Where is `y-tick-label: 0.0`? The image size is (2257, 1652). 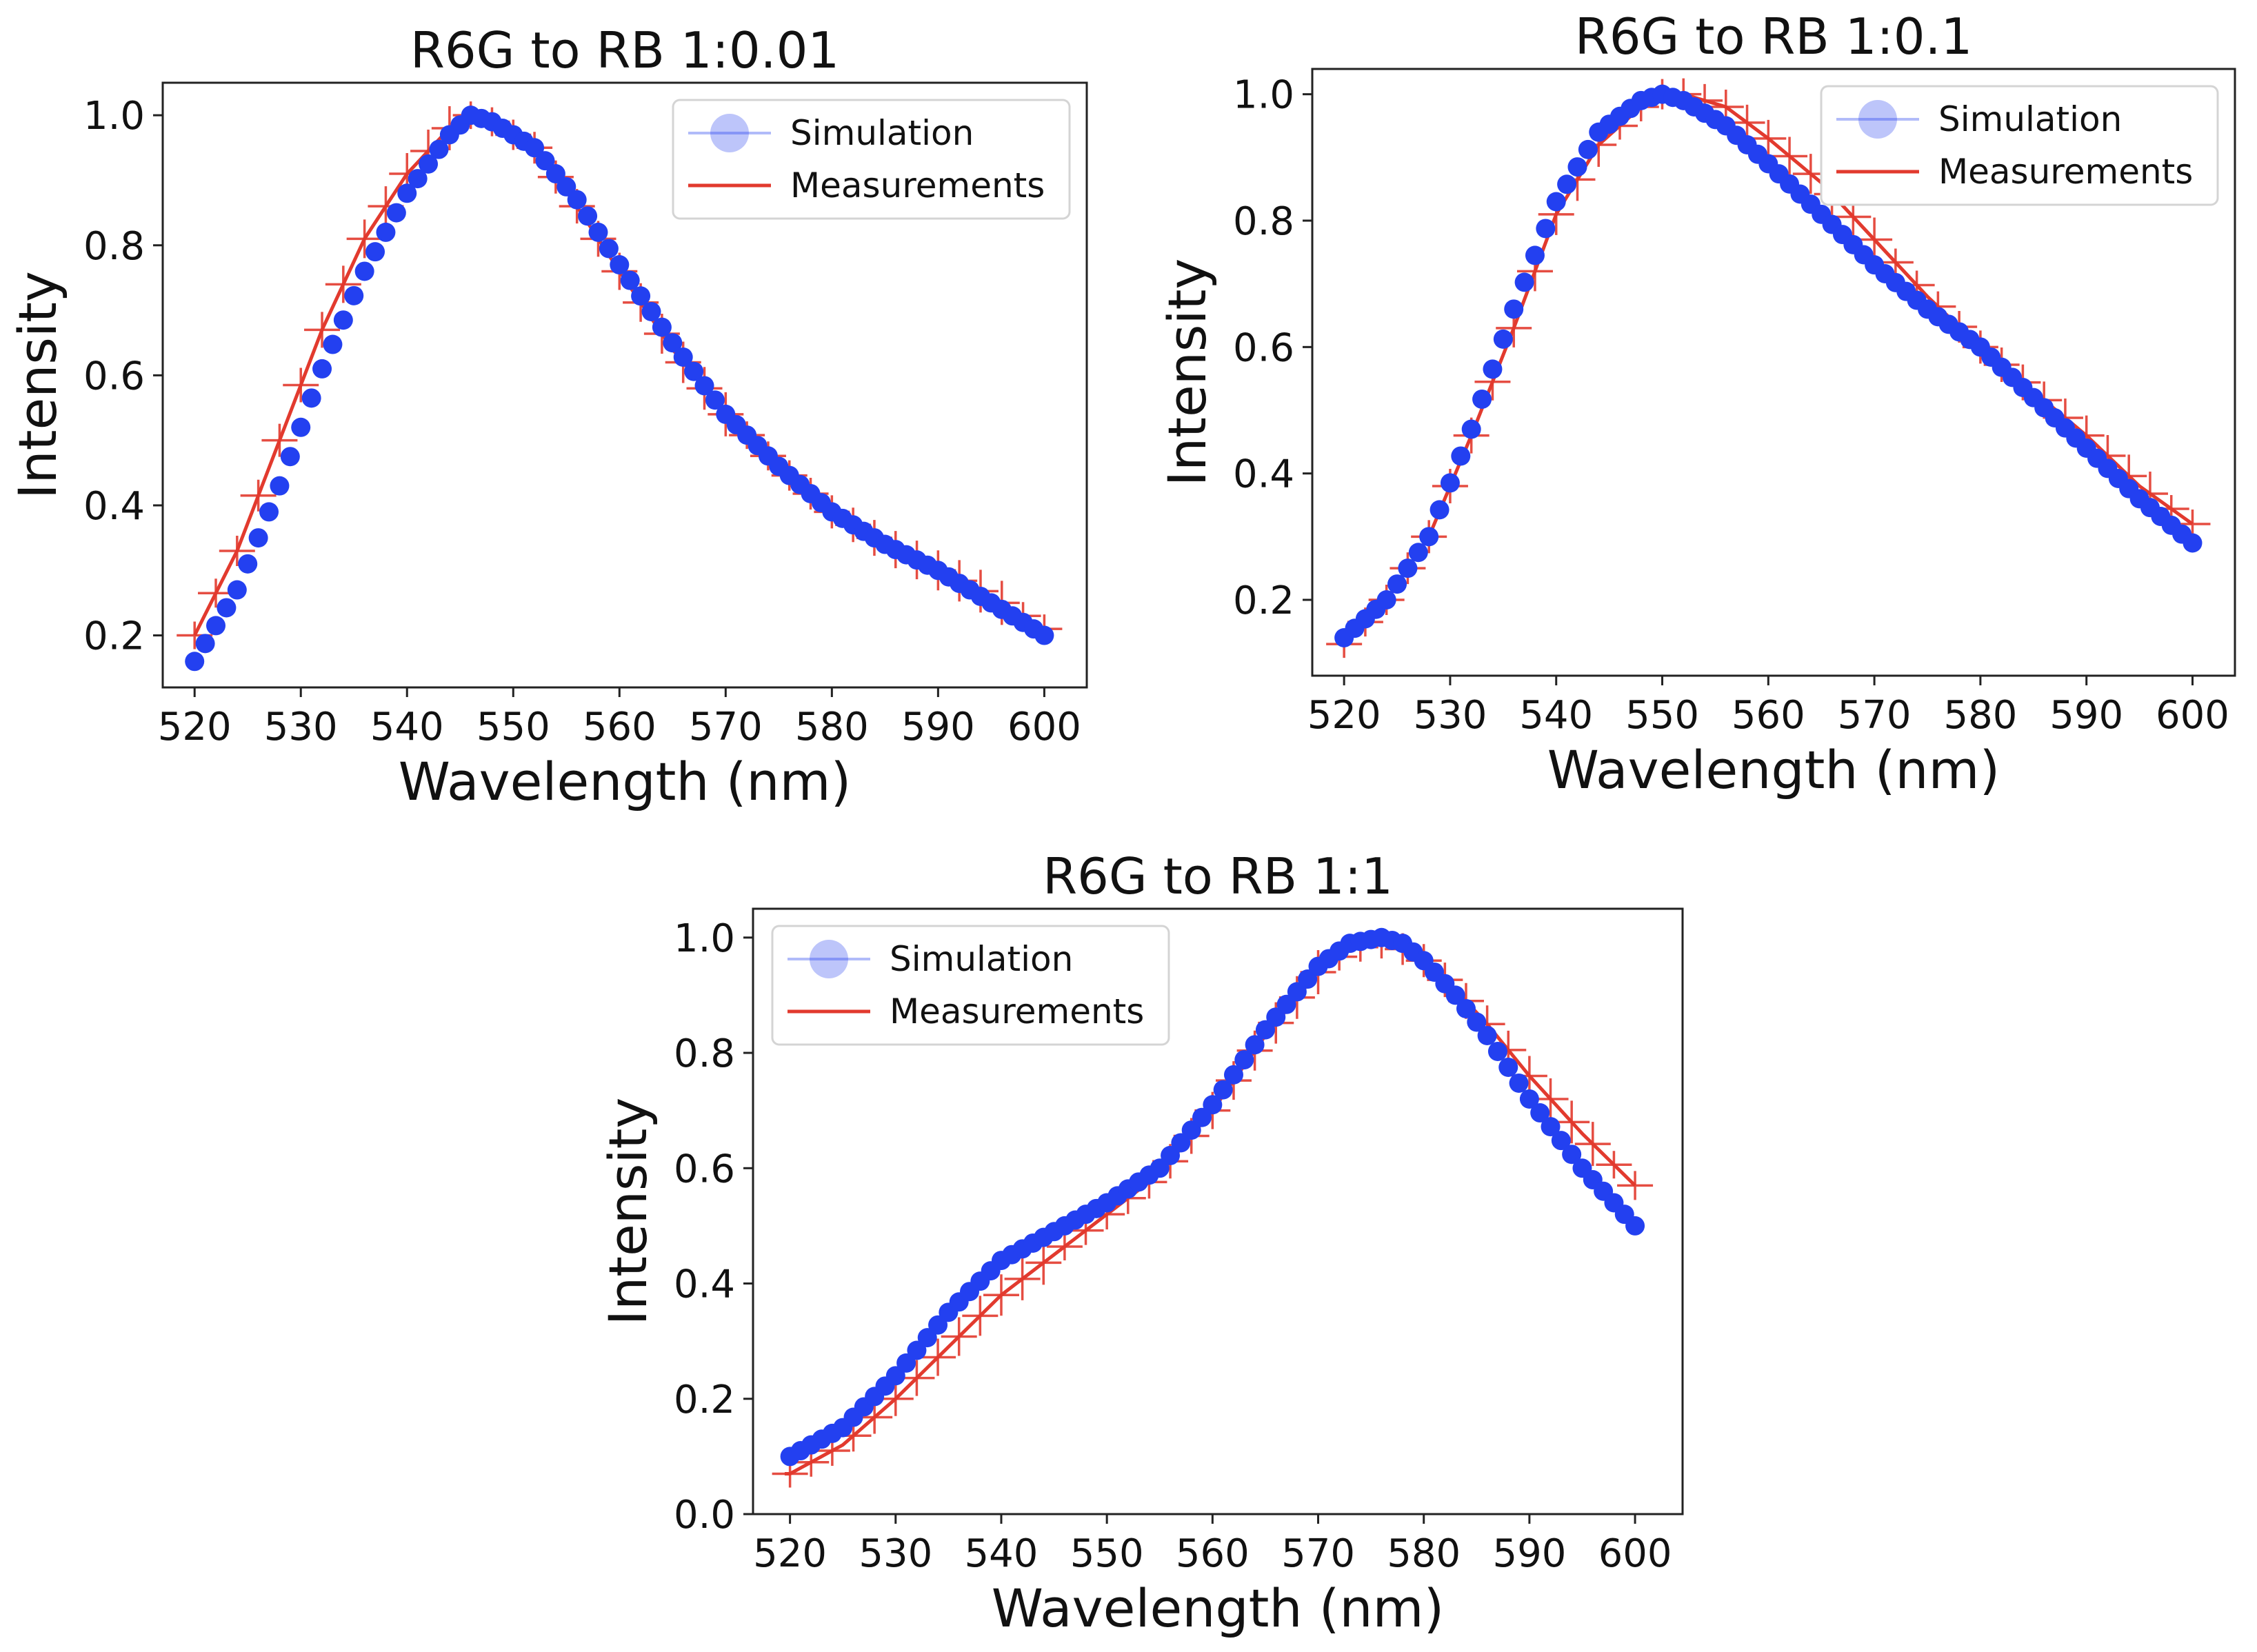
y-tick-label: 0.0 is located at coordinates (704, 1515).